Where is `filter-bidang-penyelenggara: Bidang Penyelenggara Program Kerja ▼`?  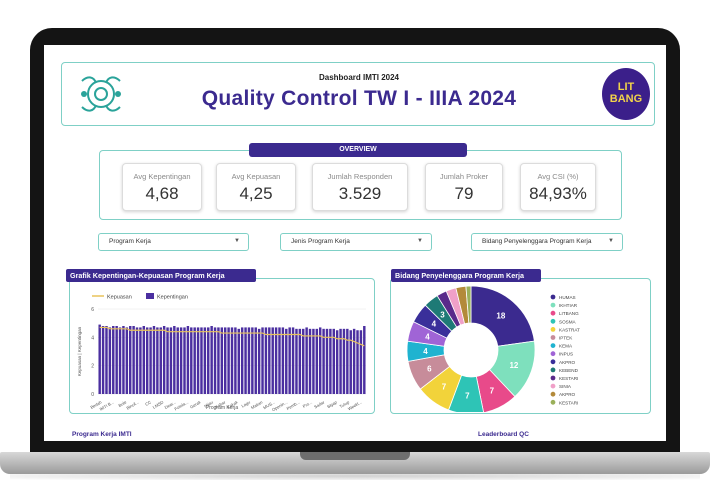
filter-bidang-penyelenggara: Bidang Penyelenggara Program Kerja ▼ is located at coordinates (547, 242).